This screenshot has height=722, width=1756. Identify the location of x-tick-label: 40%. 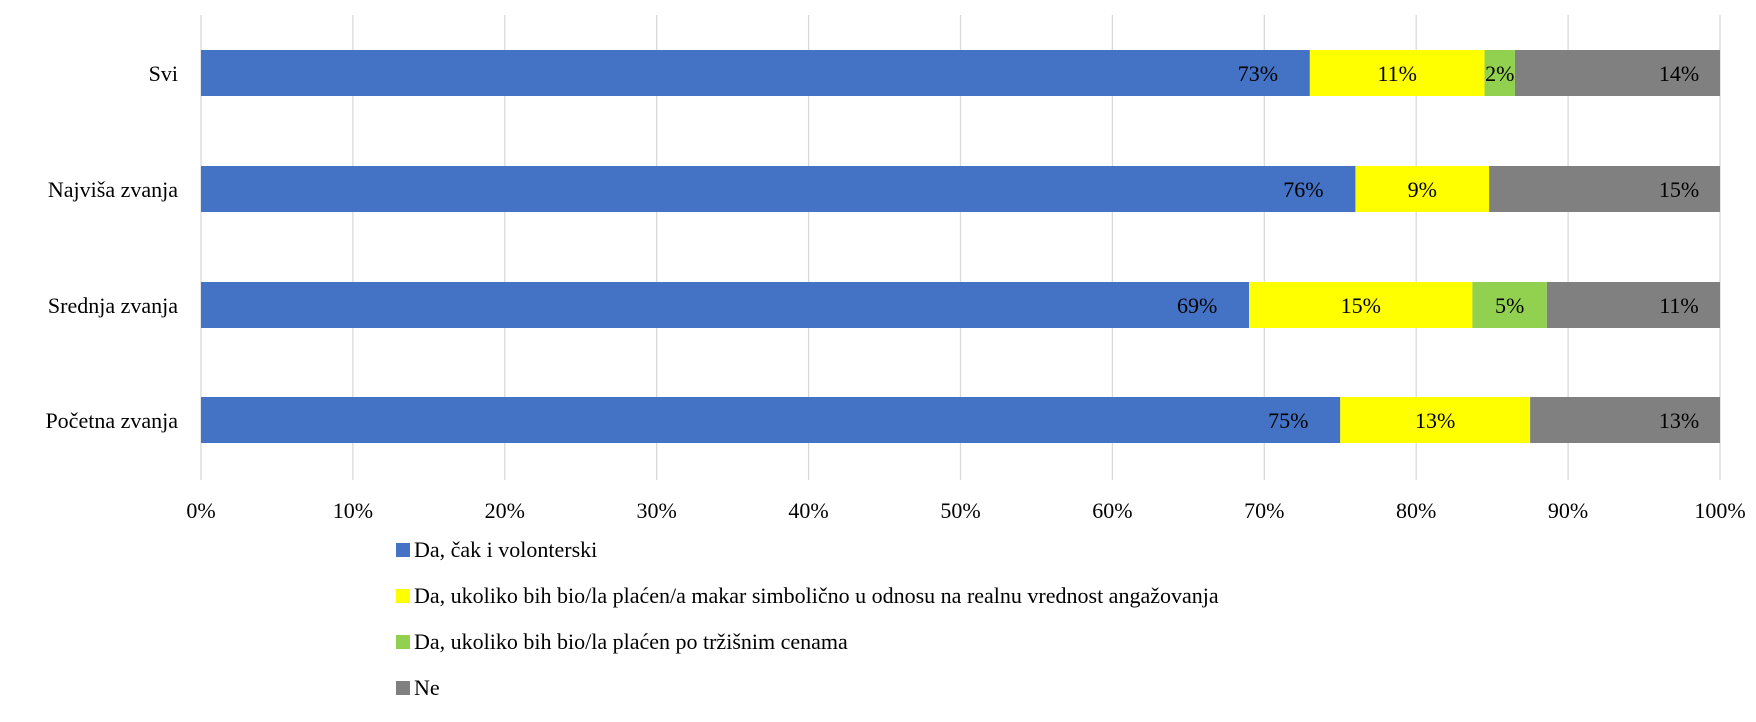
(808, 510).